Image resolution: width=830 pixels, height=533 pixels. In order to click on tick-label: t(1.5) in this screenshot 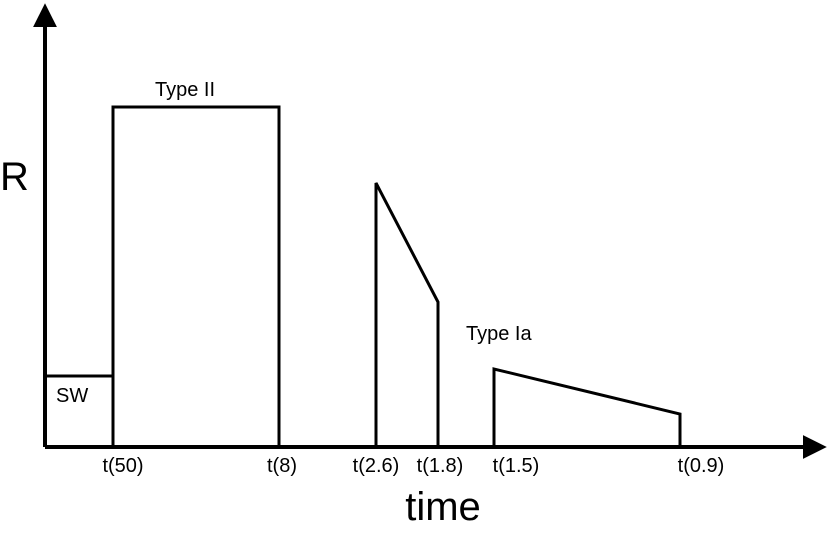, I will do `click(516, 466)`.